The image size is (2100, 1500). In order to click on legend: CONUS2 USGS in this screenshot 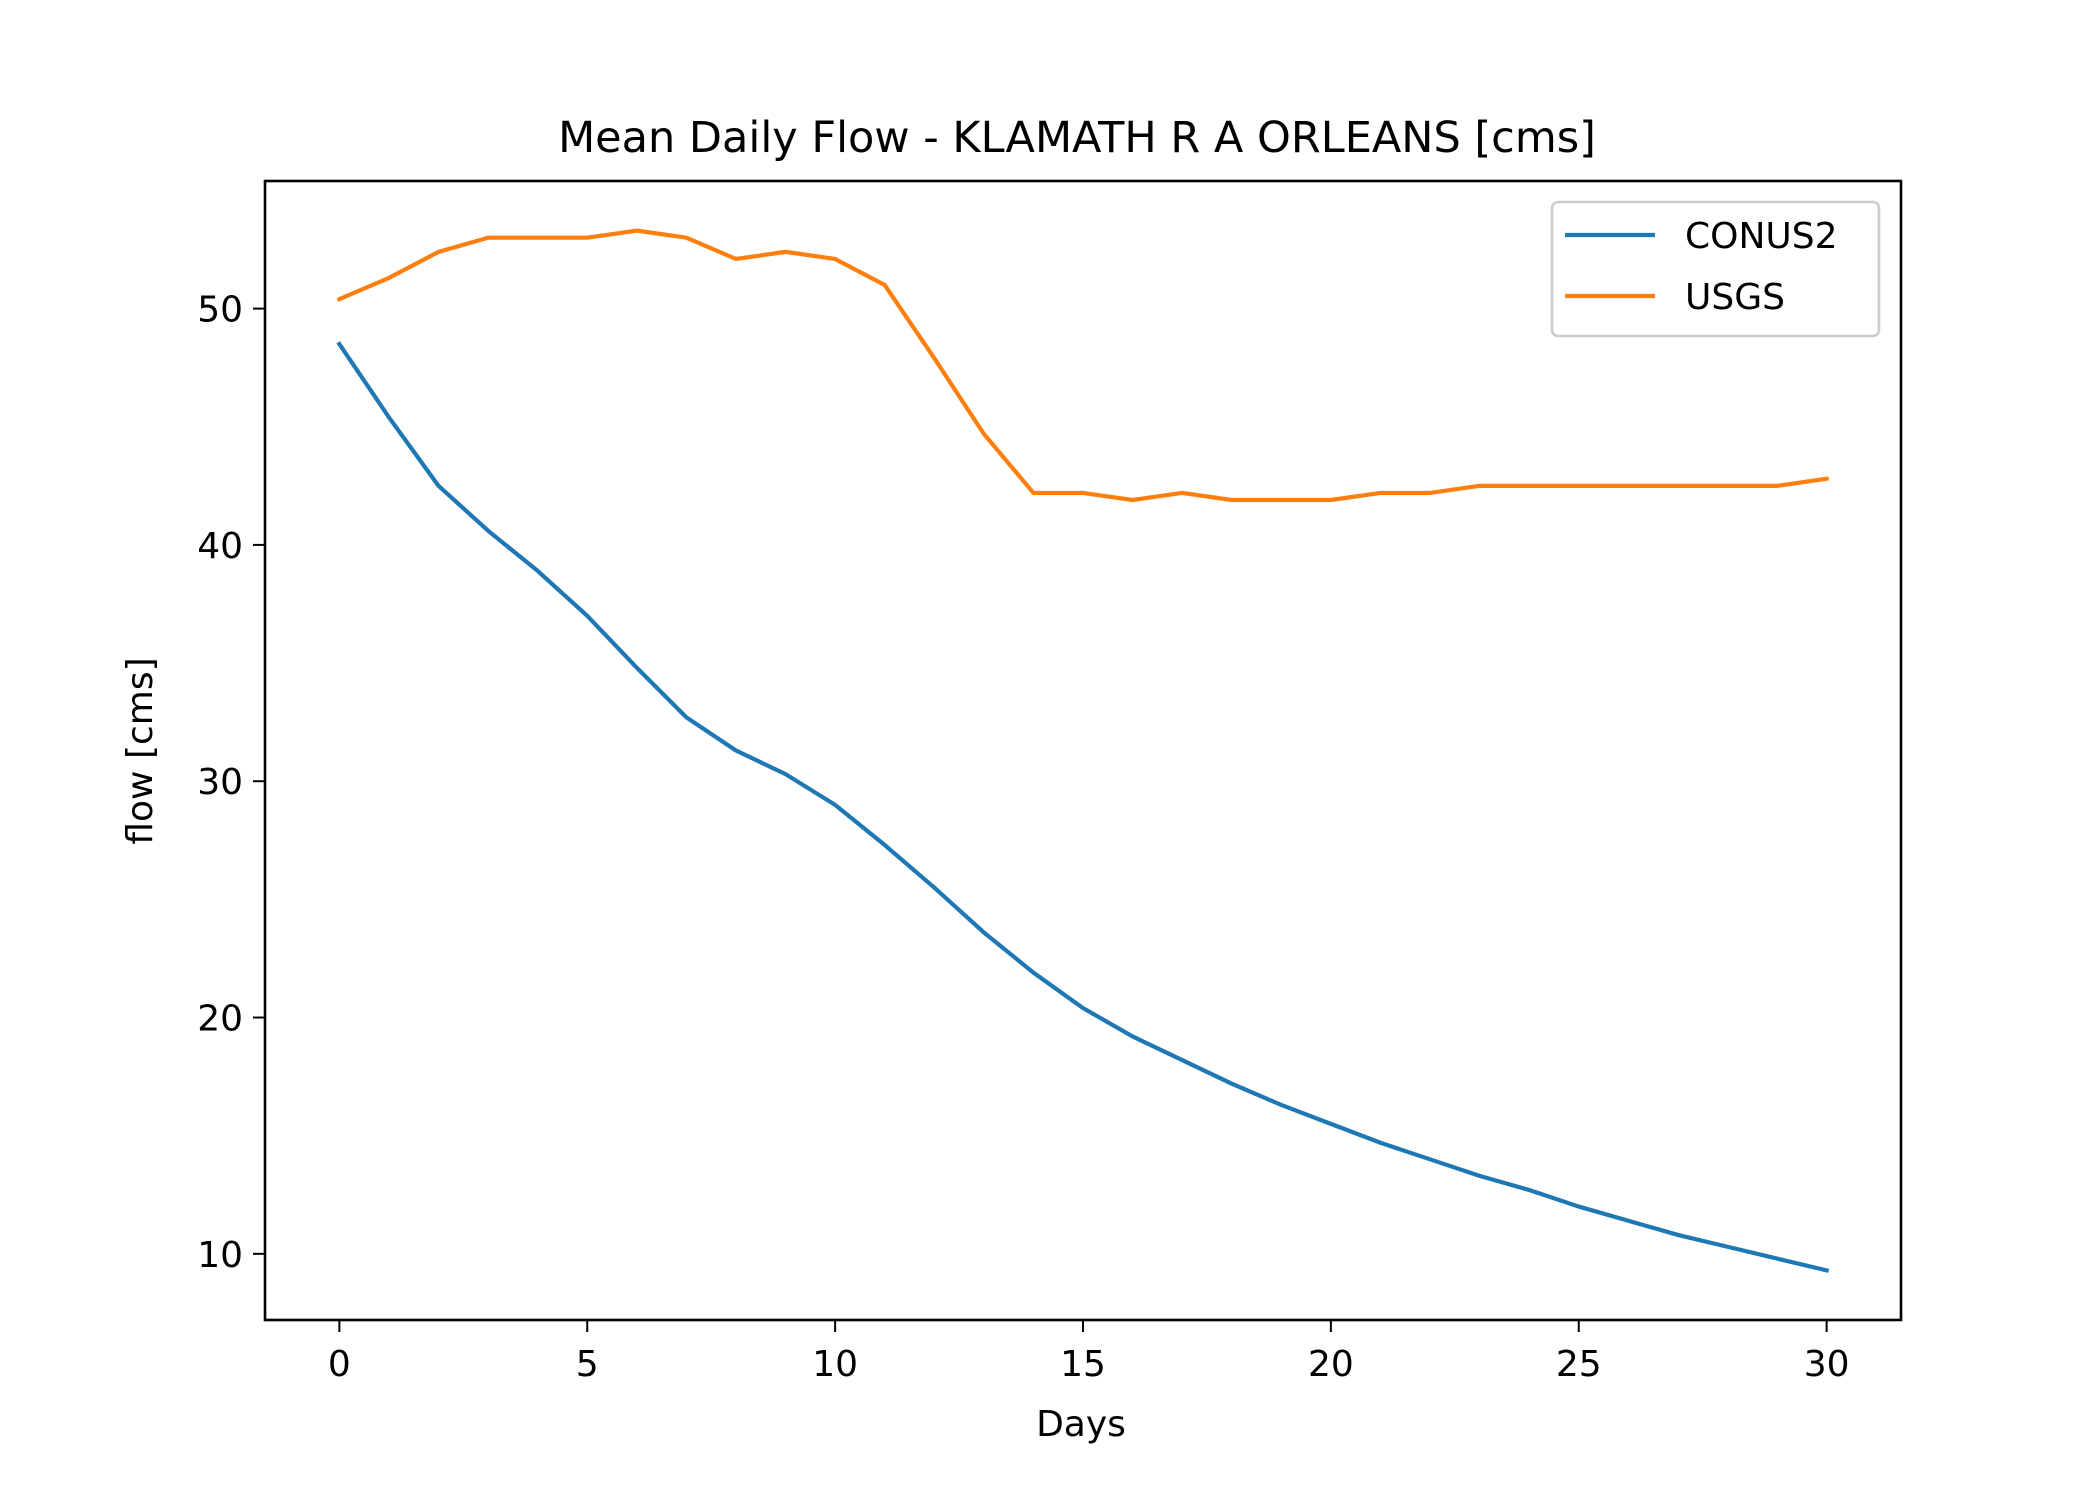, I will do `click(1715, 269)`.